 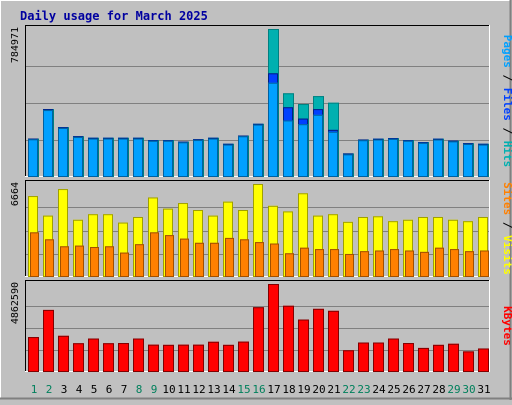 I want to click on bar-kbytes-27-fill, so click(x=423, y=359).